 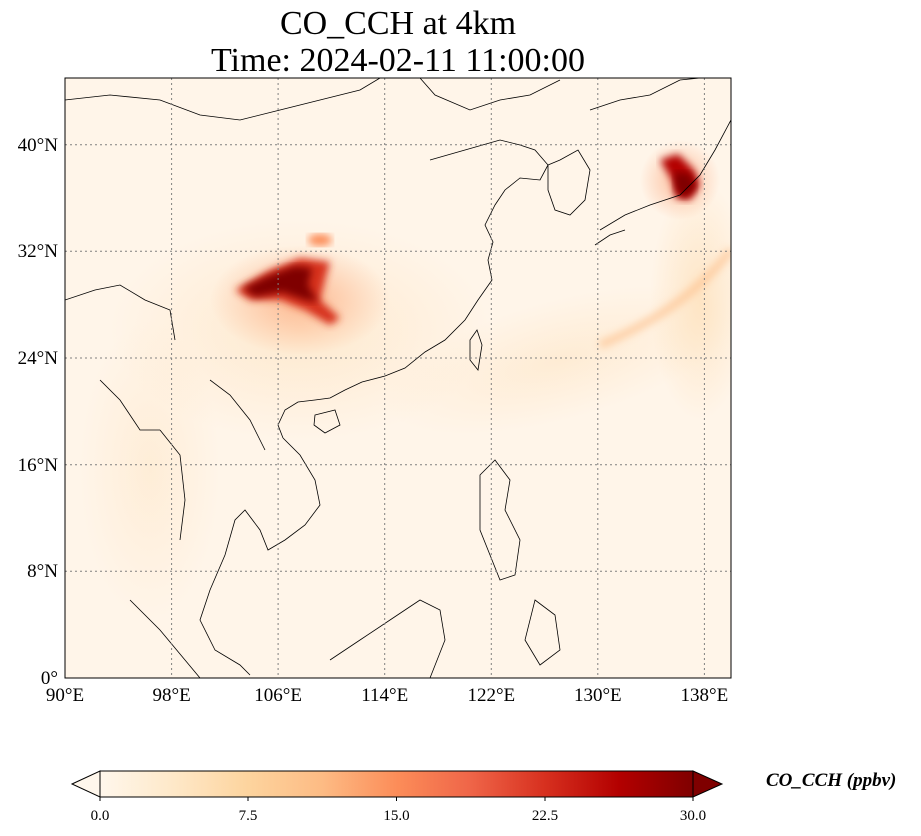 I want to click on map-title: CO_CCH at 4km, so click(x=398, y=23).